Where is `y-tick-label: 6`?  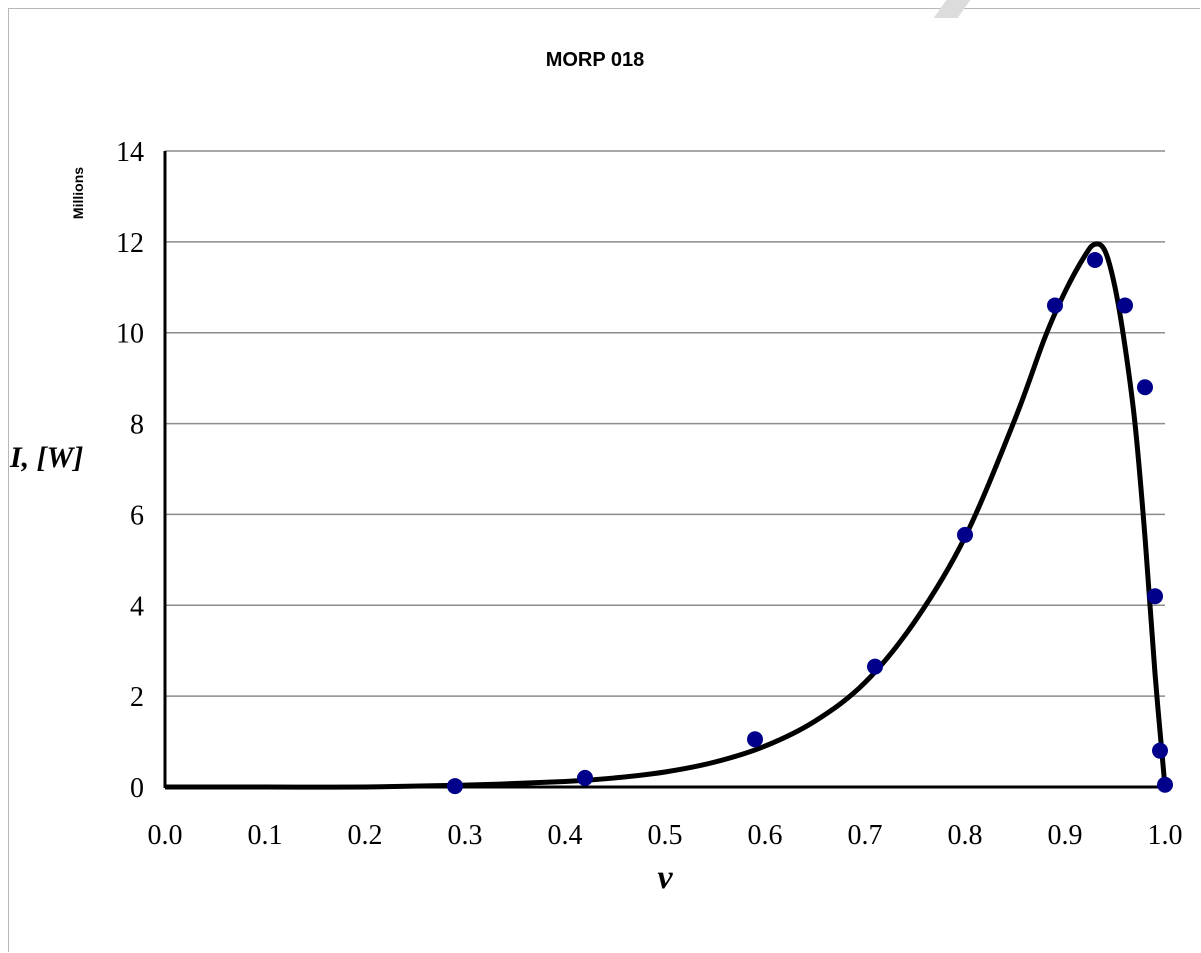
y-tick-label: 6 is located at coordinates (137, 515).